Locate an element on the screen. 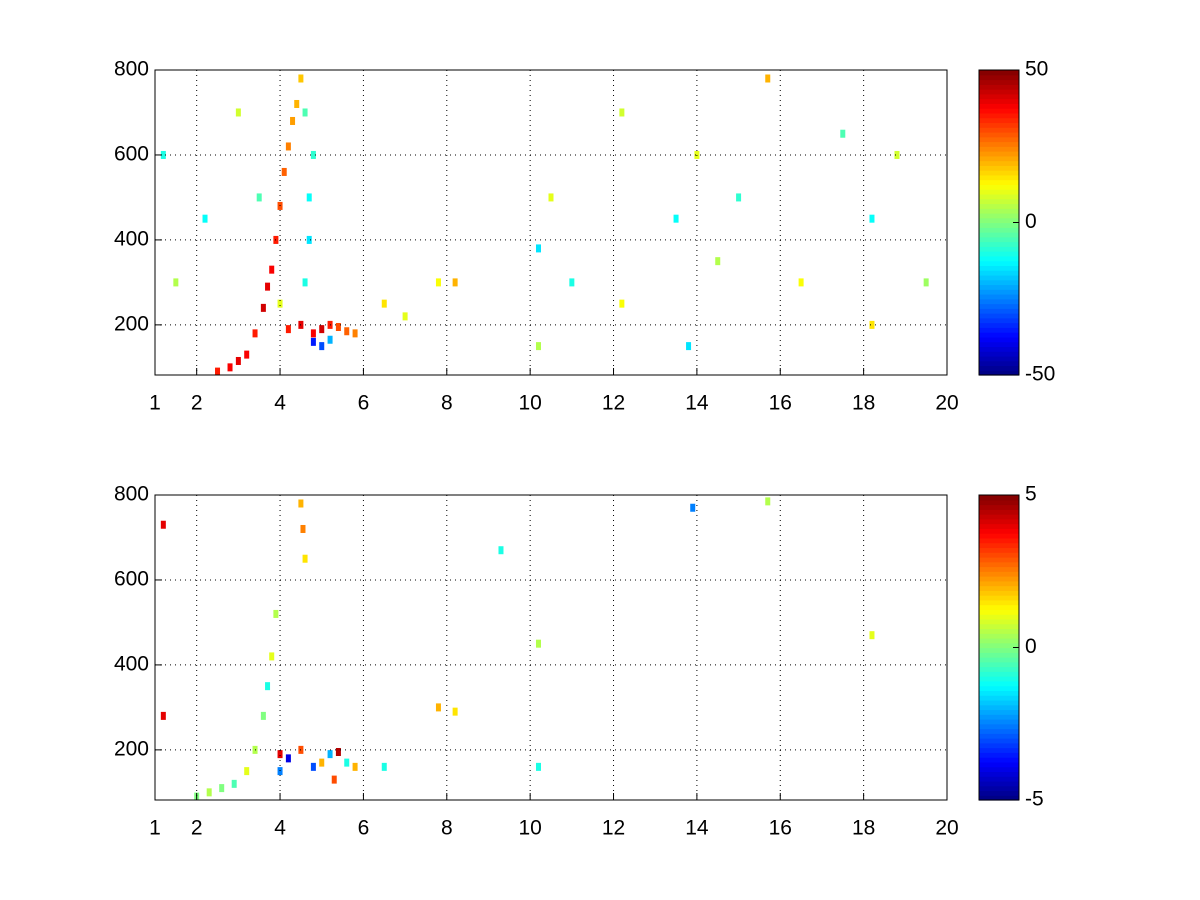 The image size is (1200, 900). x-tick-label: 20 is located at coordinates (946, 828).